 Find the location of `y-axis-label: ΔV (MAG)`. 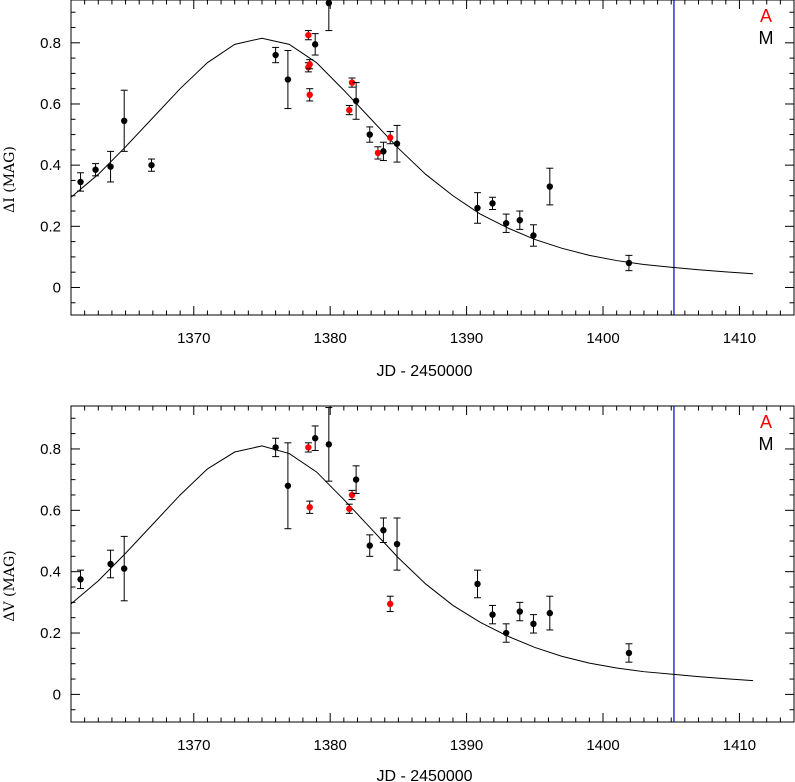

y-axis-label: ΔV (MAG) is located at coordinates (10, 585).